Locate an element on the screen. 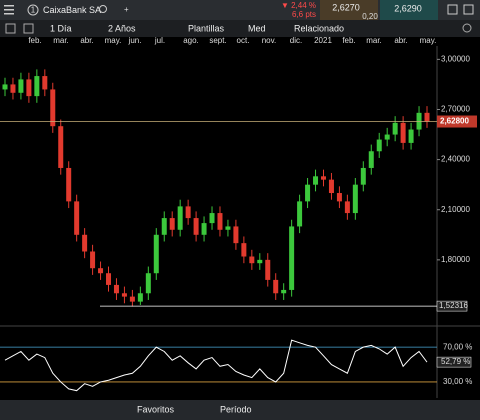 This screenshot has height=420, width=480. layout-icon is located at coordinates (28, 28).